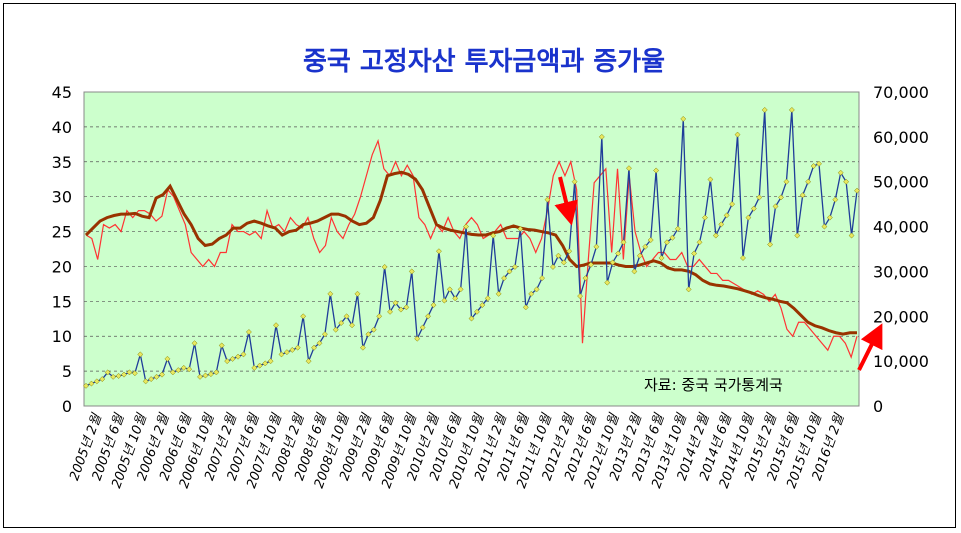 The height and width of the screenshot is (533, 961). I want to click on right-tick-label: 70,000, so click(901, 92).